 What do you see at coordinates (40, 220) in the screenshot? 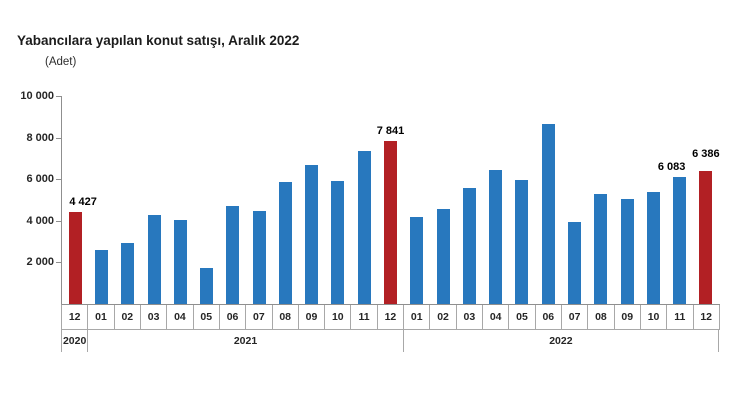
I see `y-axis-tick-label: 4 000` at bounding box center [40, 220].